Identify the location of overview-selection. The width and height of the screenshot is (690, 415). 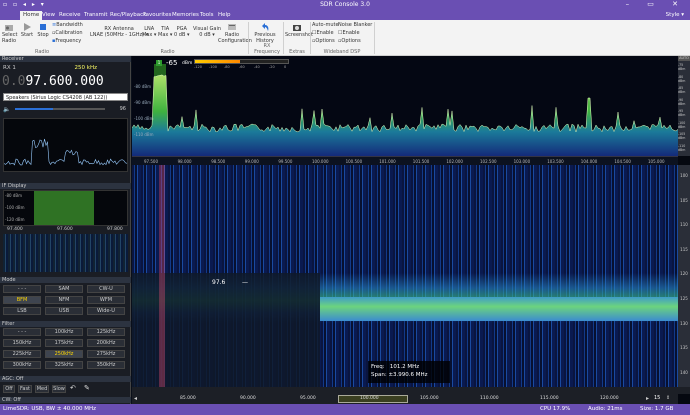
(373, 399).